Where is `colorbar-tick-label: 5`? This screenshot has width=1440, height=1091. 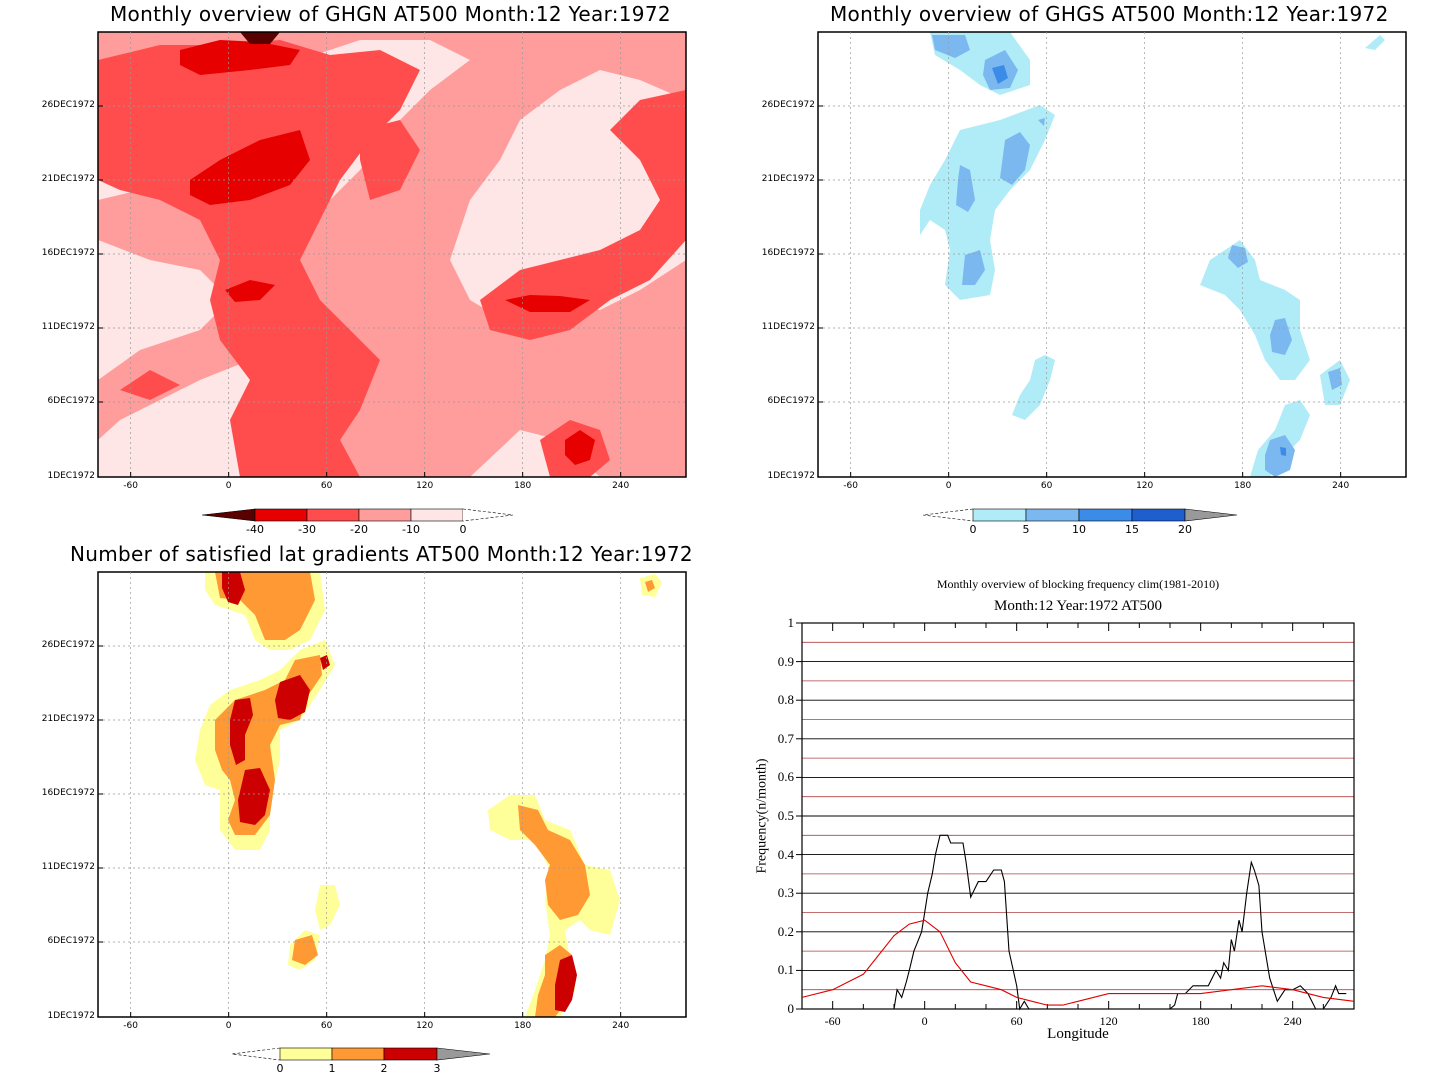
colorbar-tick-label: 5 is located at coordinates (1026, 529).